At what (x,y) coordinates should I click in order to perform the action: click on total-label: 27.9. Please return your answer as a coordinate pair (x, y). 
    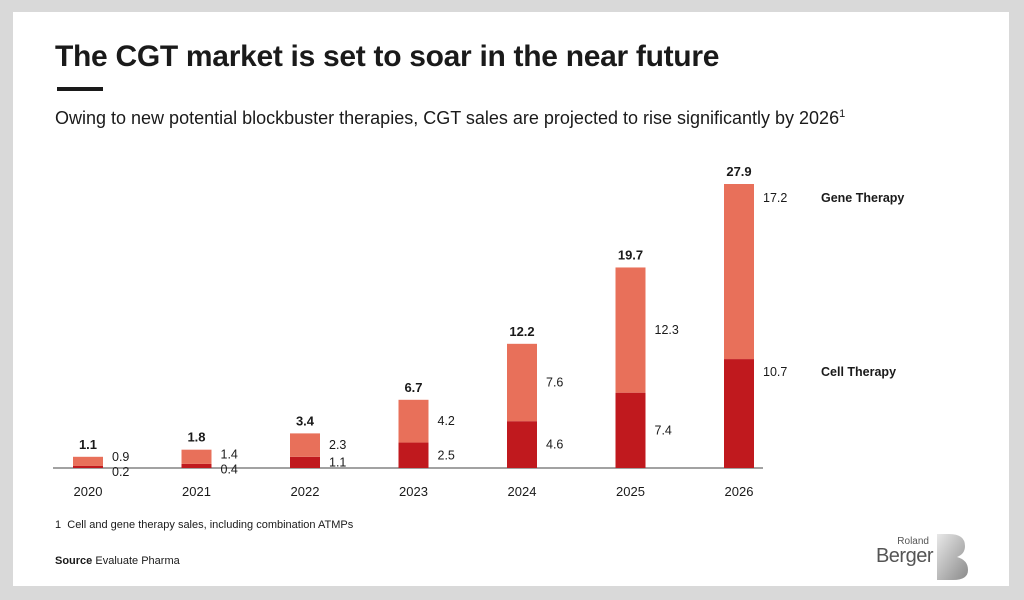
    Looking at the image, I should click on (738, 171).